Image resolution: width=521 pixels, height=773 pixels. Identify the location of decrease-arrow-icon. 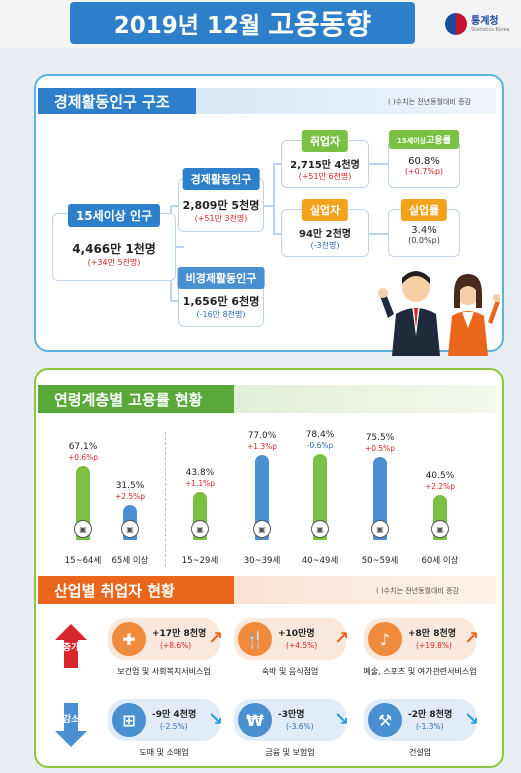
(71, 725).